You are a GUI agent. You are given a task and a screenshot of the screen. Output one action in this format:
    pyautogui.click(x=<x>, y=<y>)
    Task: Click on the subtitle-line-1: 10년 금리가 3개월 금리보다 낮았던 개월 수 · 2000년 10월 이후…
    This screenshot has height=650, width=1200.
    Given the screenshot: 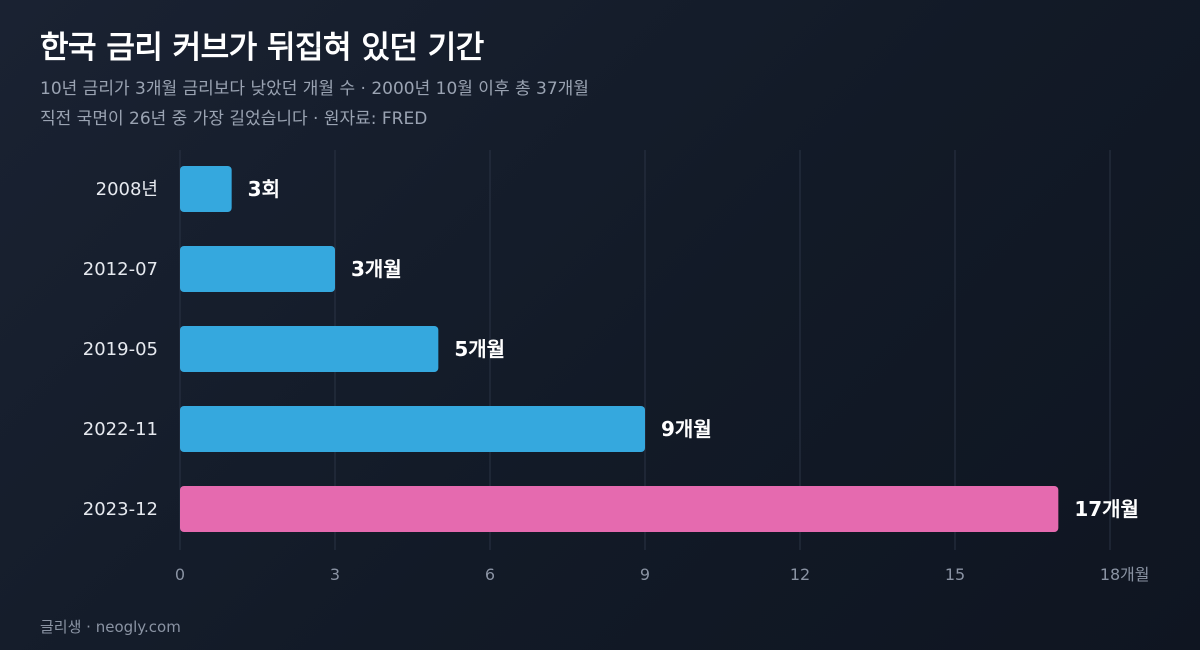 What is the action you would take?
    pyautogui.click(x=314, y=89)
    